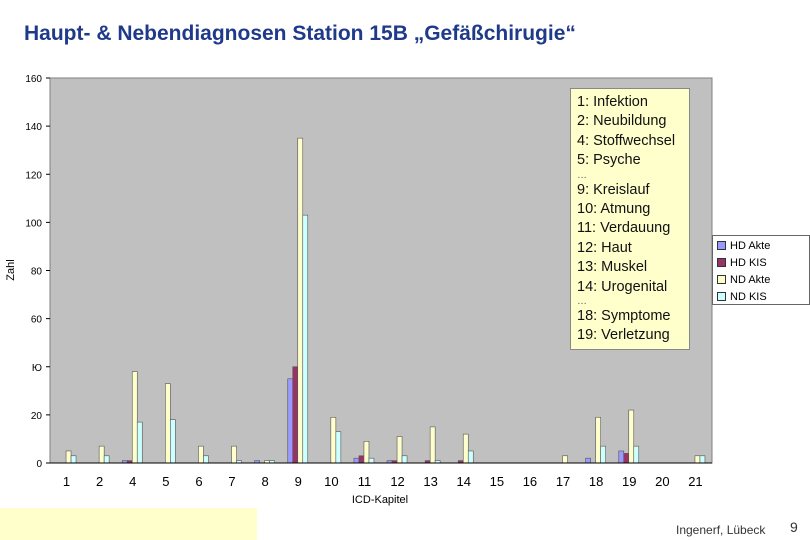 Image resolution: width=810 pixels, height=540 pixels. What do you see at coordinates (794, 527) in the screenshot?
I see `page-number: 9` at bounding box center [794, 527].